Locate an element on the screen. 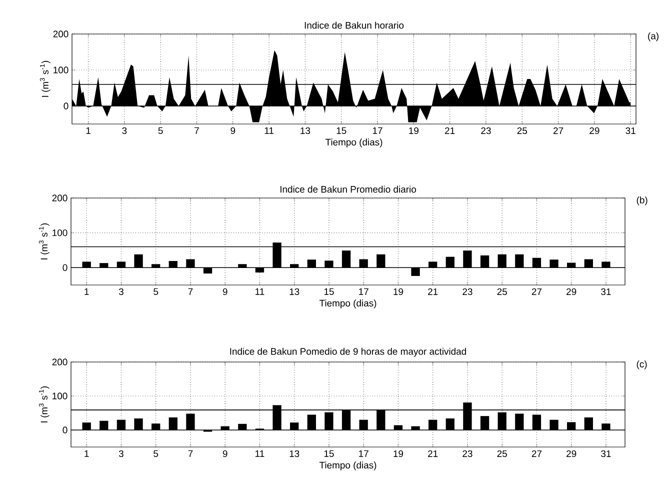 Image resolution: width=665 pixels, height=497 pixels. text: (a) is located at coordinates (653, 37).